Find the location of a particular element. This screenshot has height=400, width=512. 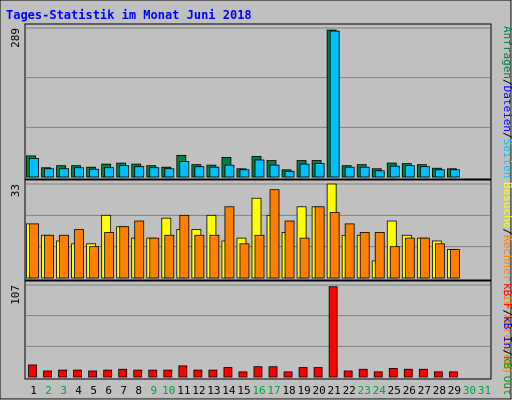

x-tick-label-19: 19 is located at coordinates (303, 390).